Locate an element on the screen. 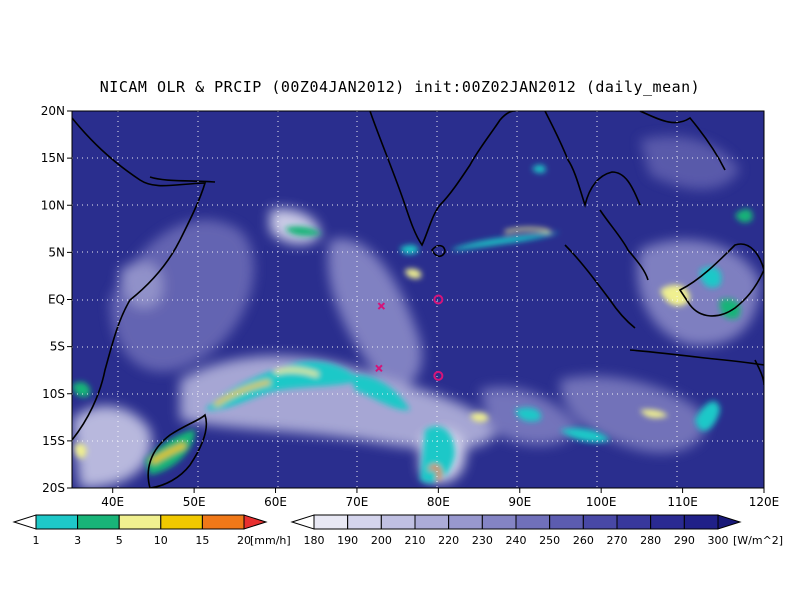 This screenshot has width=800, height=600. x-axis-ticks: 40E 50E 60E 70E 80E 90E 100E 110E 120E is located at coordinates (440, 498).